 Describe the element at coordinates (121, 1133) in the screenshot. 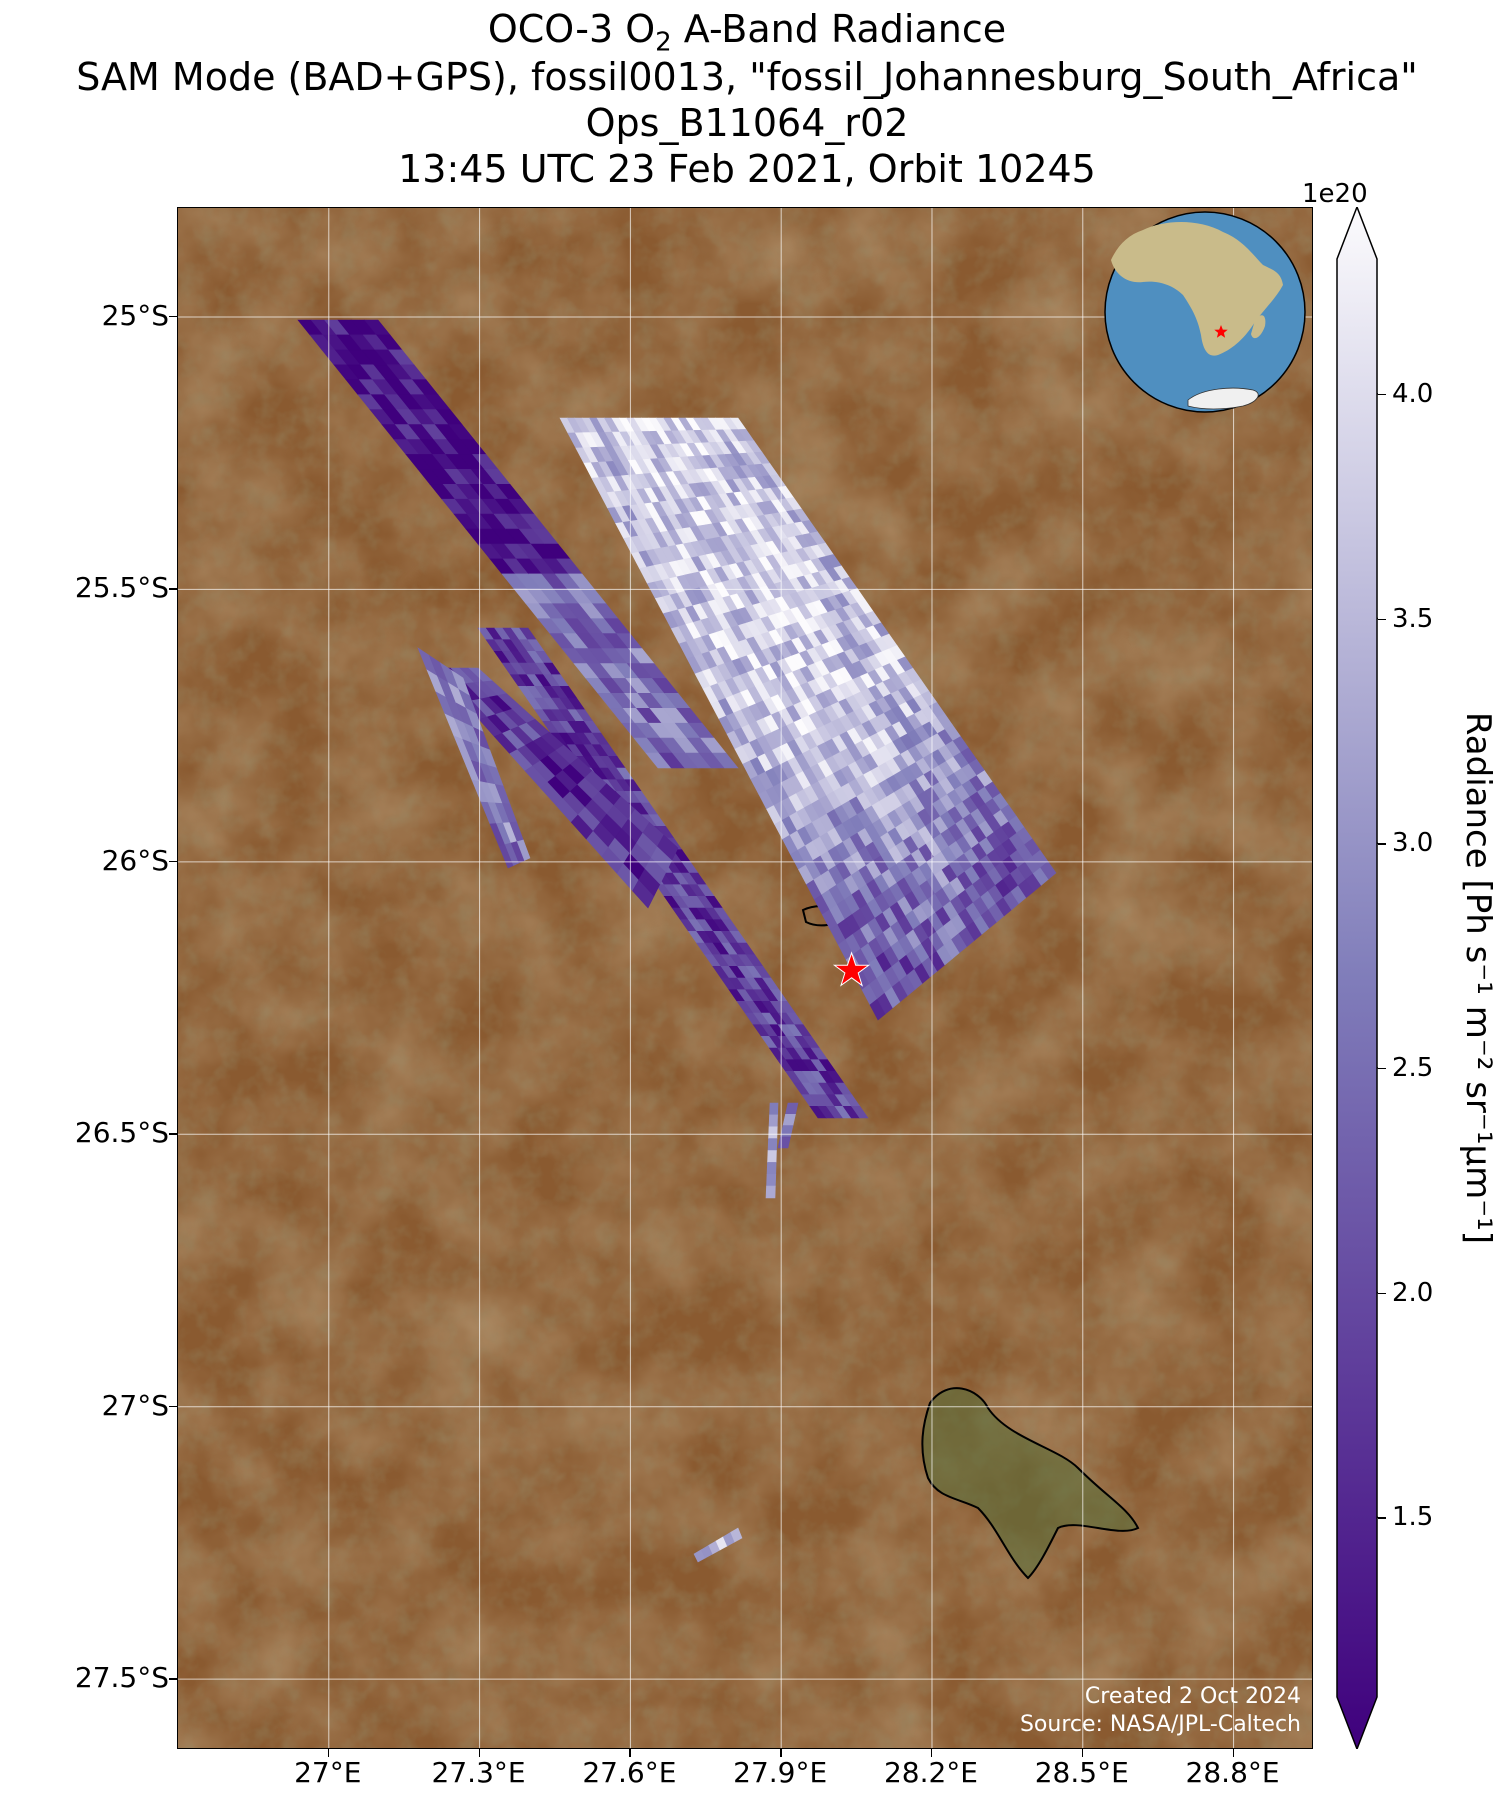

I see `lat-tick-label: 26.5°S` at that location.